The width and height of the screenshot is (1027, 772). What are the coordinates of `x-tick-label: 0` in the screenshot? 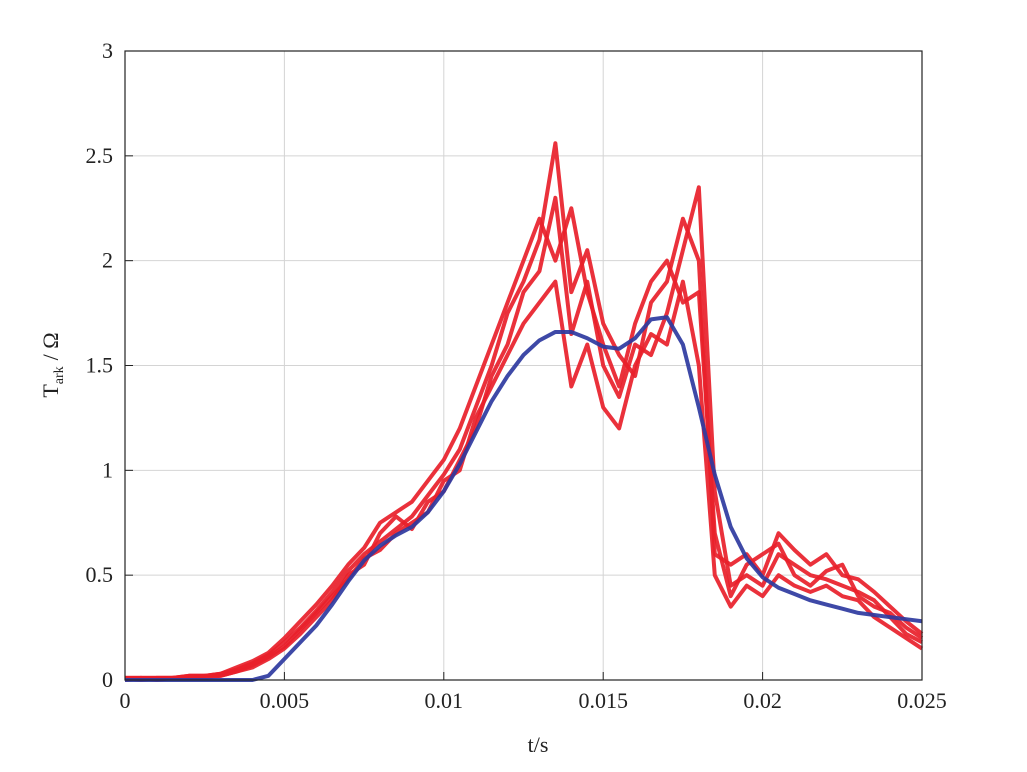 It's located at (125, 700).